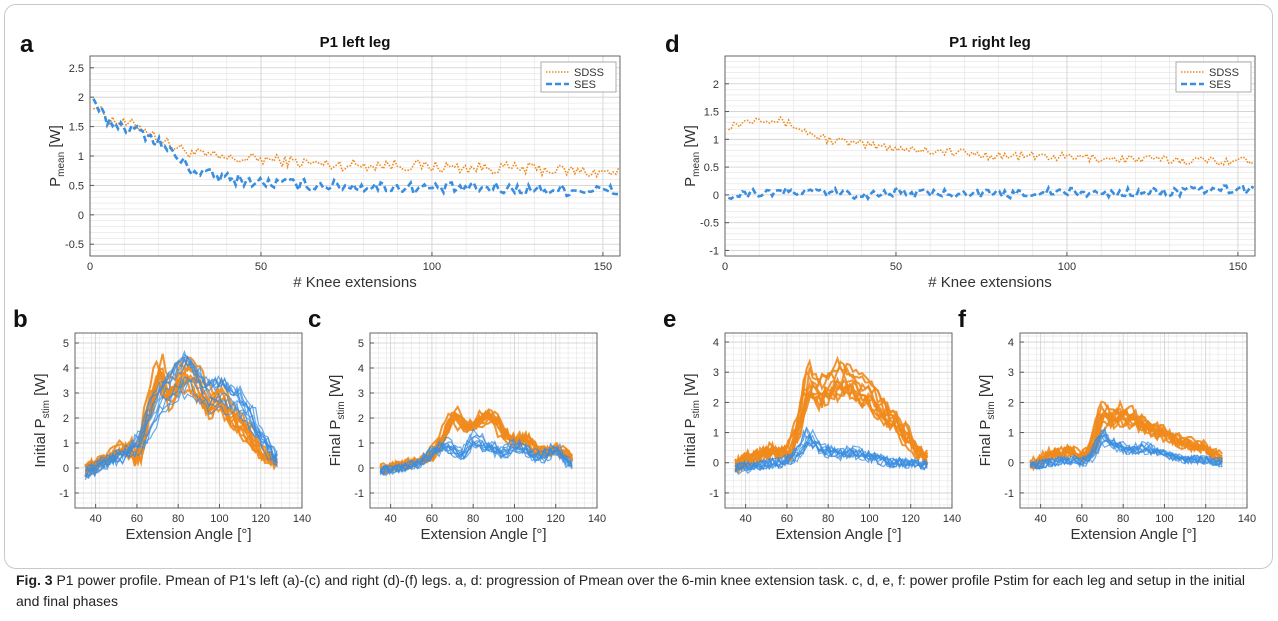 Image resolution: width=1278 pixels, height=621 pixels. Describe the element at coordinates (711, 113) in the screenshot. I see `y-tick-label: 1.5` at that location.